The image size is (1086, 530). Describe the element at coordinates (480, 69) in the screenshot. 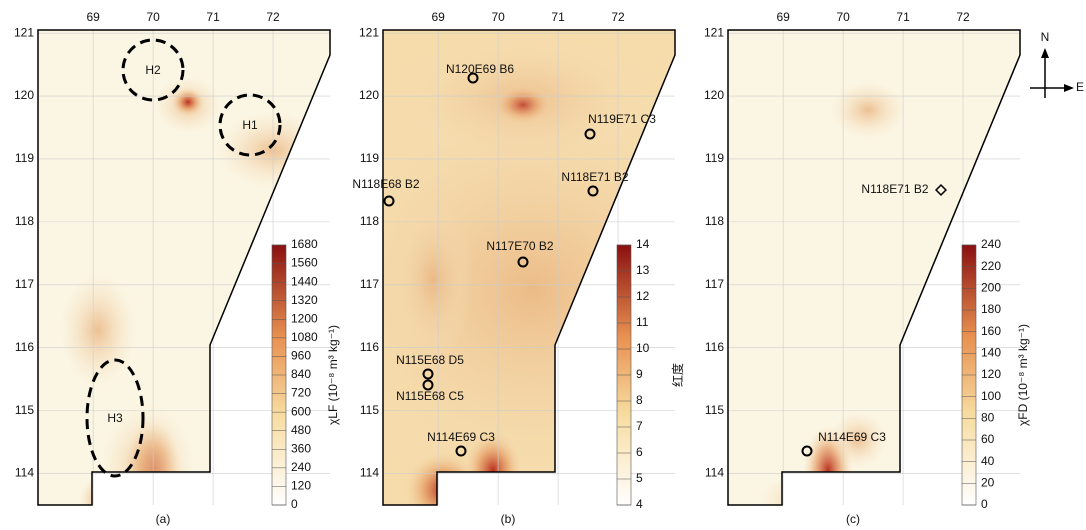

I see `site-label: N120E69 B6` at that location.